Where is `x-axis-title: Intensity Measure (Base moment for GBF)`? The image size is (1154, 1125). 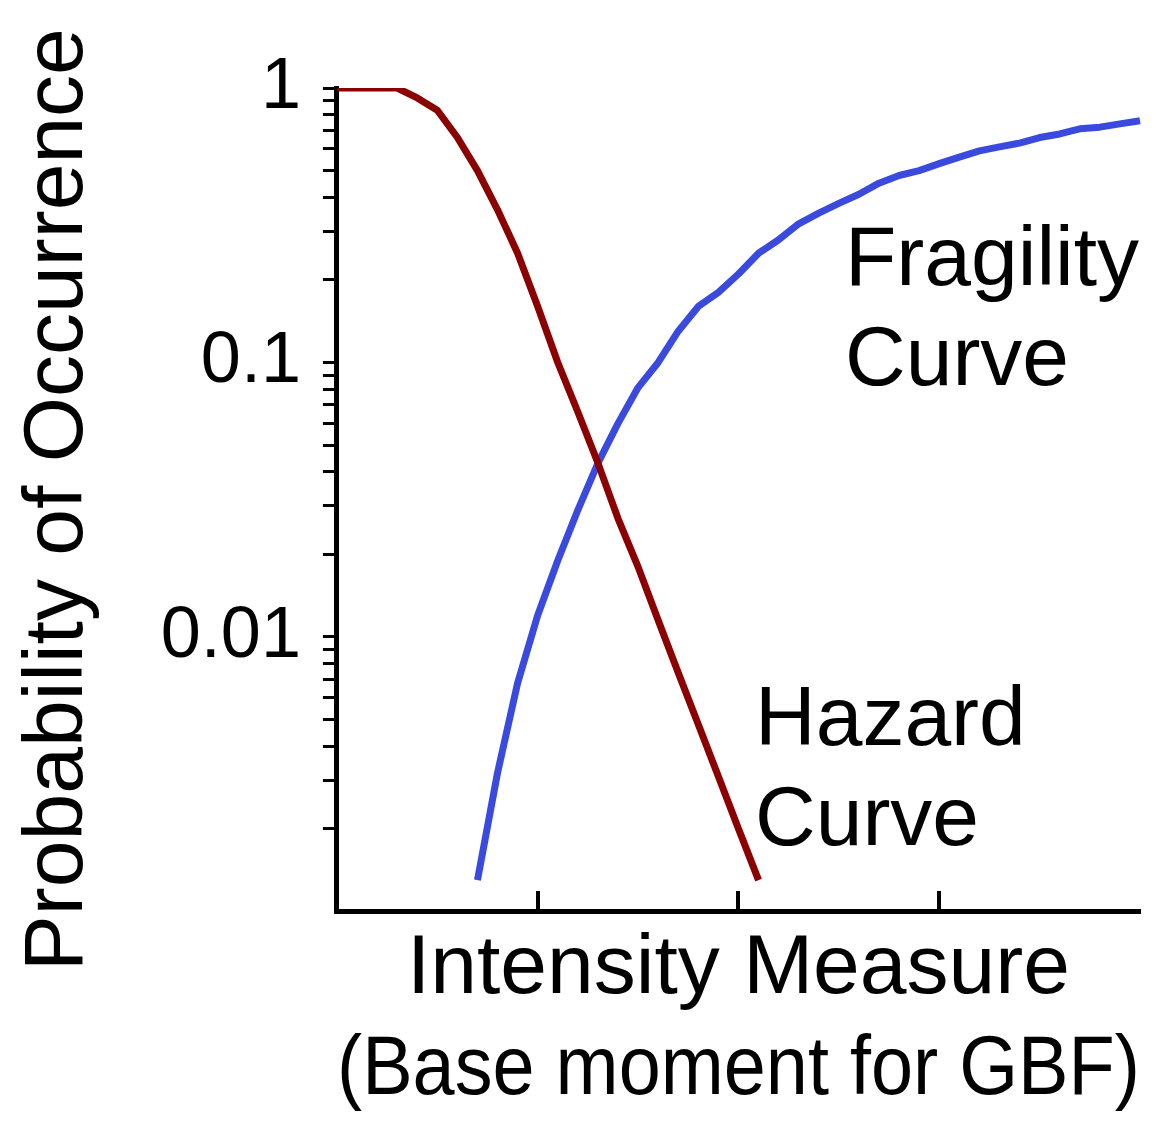 x-axis-title: Intensity Measure (Base moment for GBF) is located at coordinates (738, 1014).